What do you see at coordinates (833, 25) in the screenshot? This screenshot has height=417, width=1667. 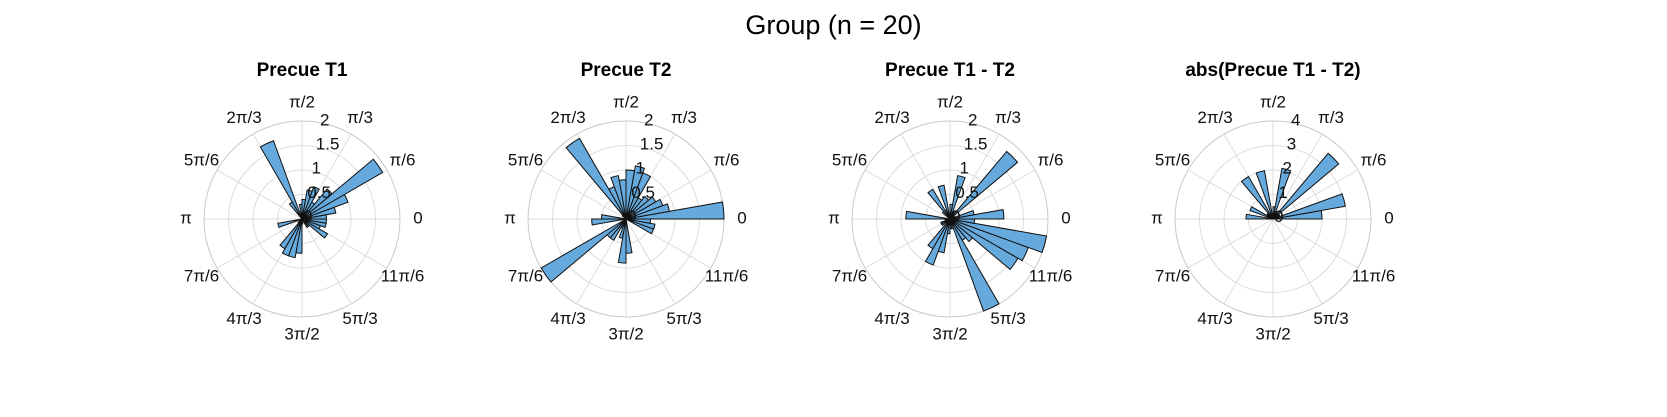 I see `figure-title: Group (n = 20)` at bounding box center [833, 25].